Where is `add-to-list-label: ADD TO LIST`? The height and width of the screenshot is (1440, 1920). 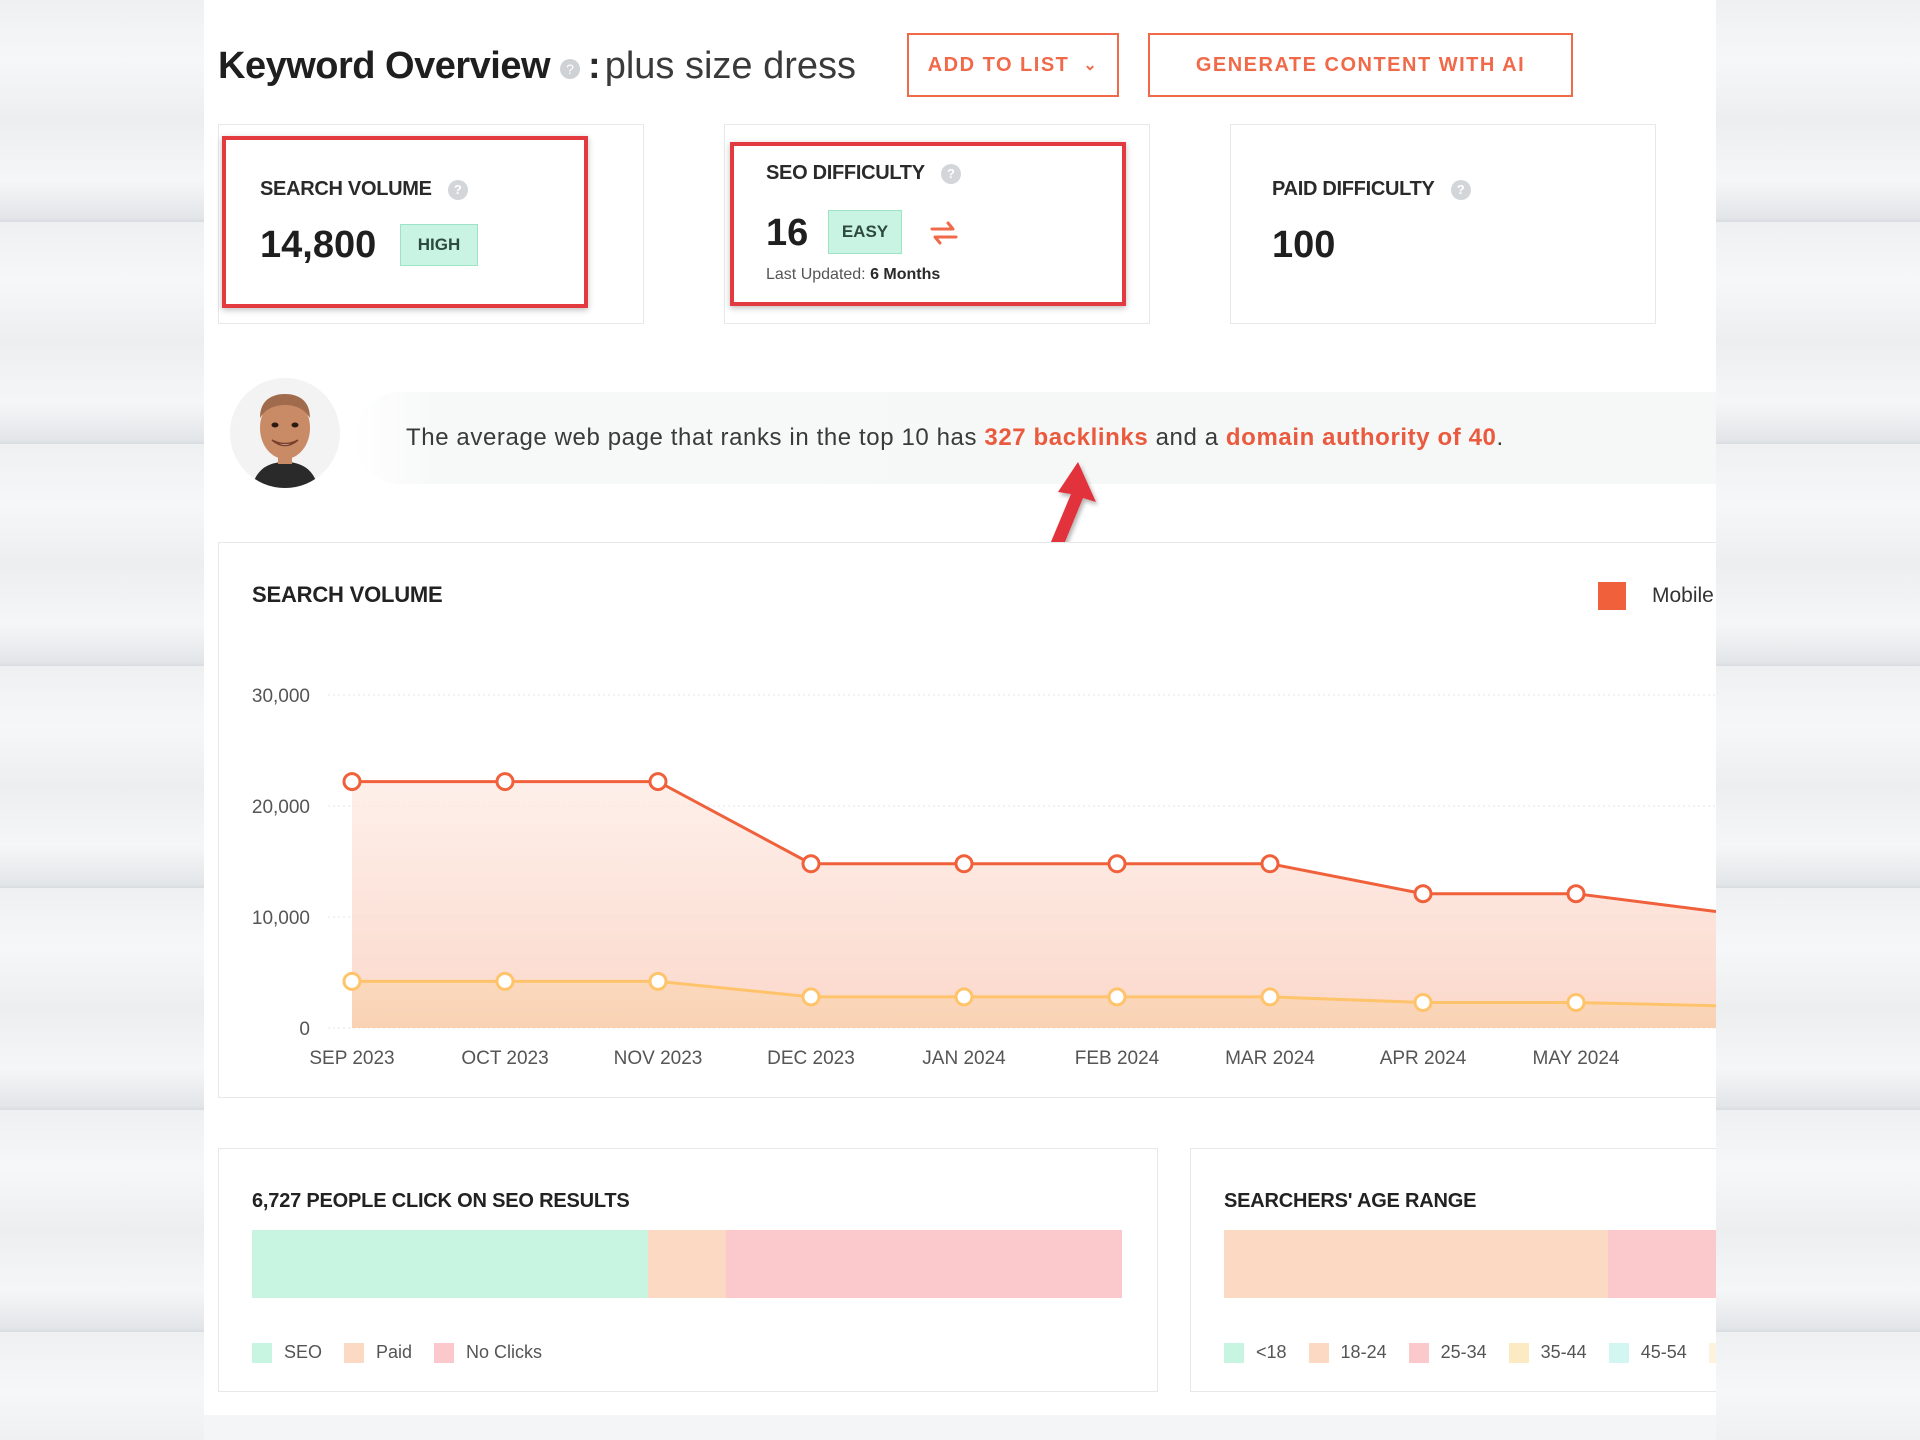
add-to-list-label: ADD TO LIST is located at coordinates (998, 64).